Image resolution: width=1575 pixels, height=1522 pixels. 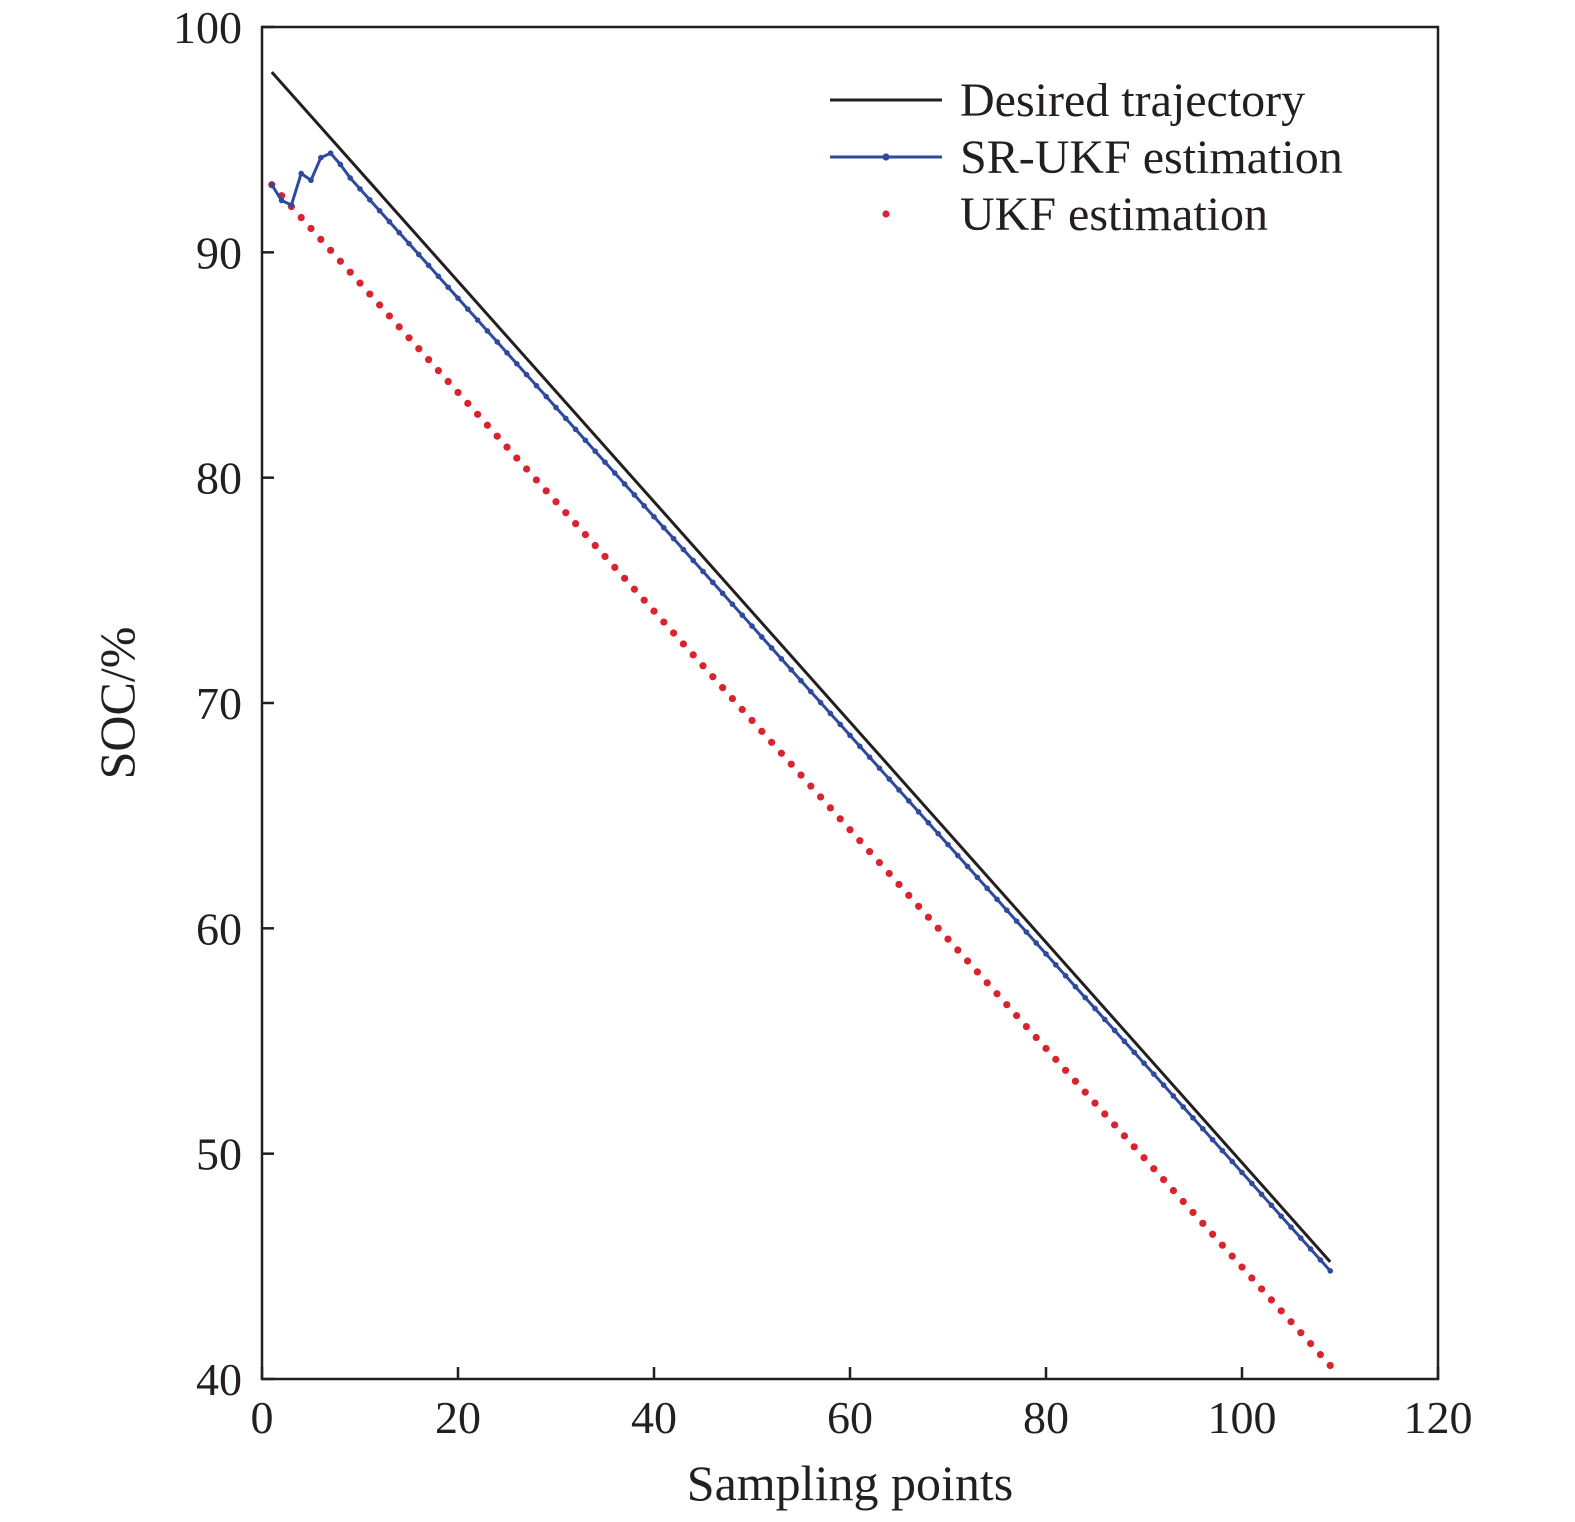 I want to click on legend-item: UKF estimation, so click(x=1075, y=214).